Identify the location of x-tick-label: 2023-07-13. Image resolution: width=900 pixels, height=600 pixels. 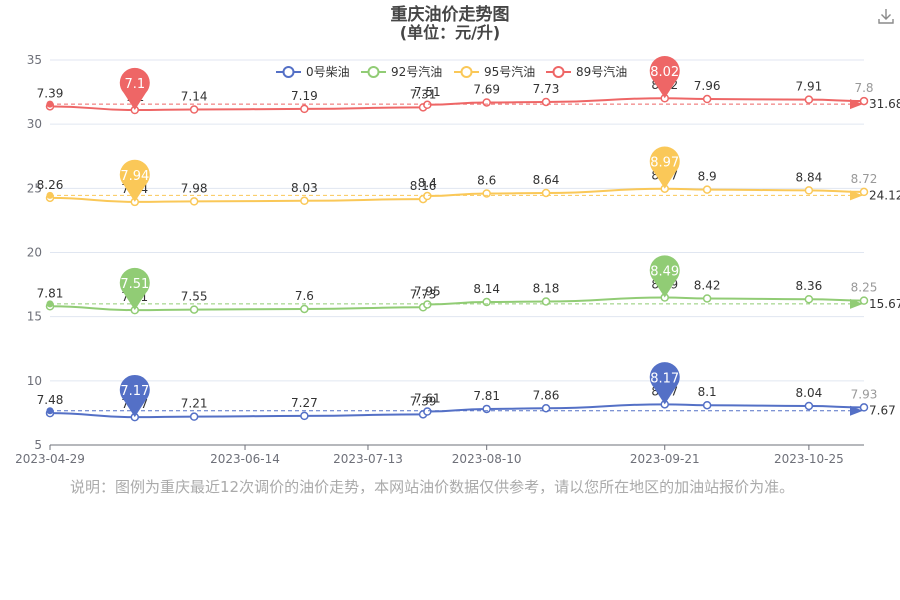
(368, 459).